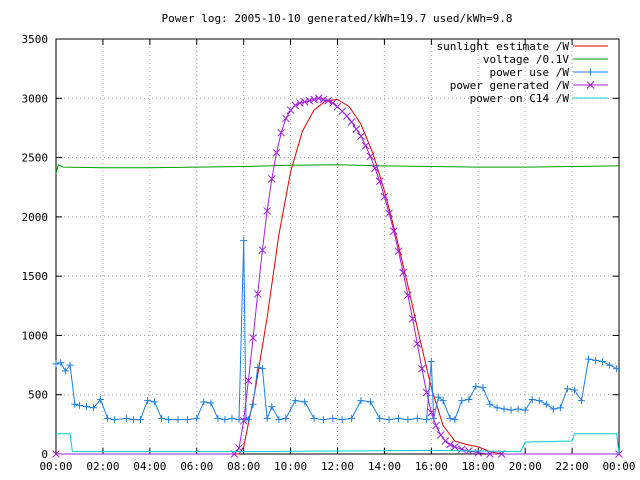 This screenshot has height=480, width=640. I want to click on y-tick-label: 3000, so click(35, 98).